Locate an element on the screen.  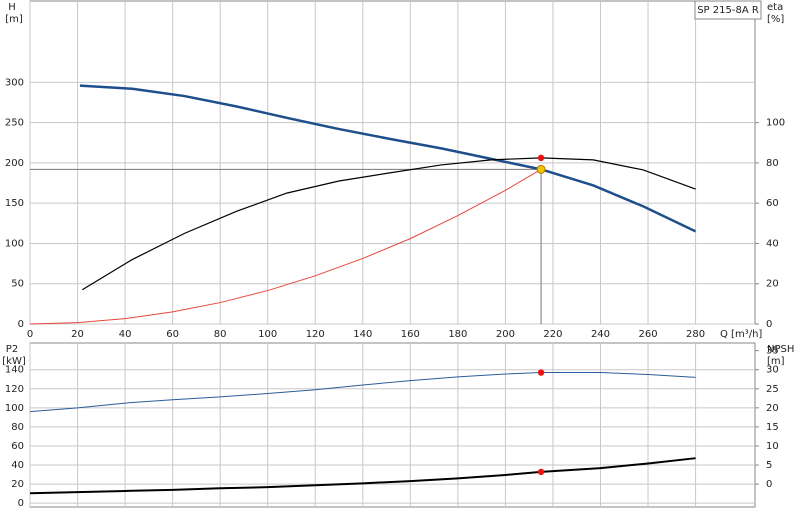
y-tick-label: 300 is located at coordinates (14, 82).